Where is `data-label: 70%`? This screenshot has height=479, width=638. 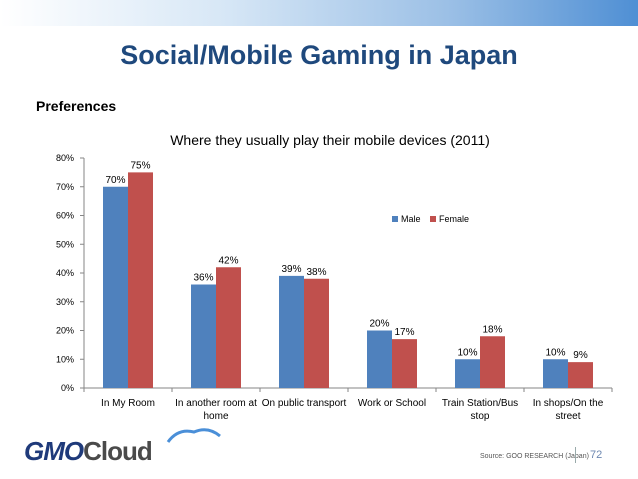
data-label: 70% is located at coordinates (115, 180).